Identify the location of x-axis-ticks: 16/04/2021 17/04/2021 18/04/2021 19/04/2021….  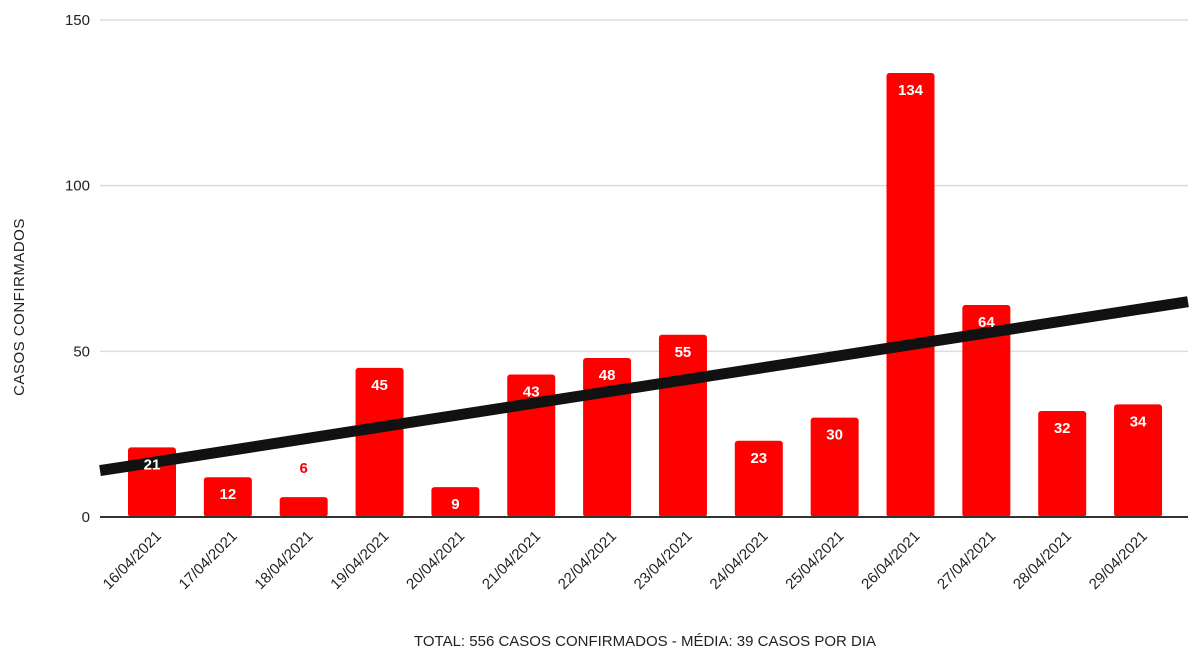
(625, 560).